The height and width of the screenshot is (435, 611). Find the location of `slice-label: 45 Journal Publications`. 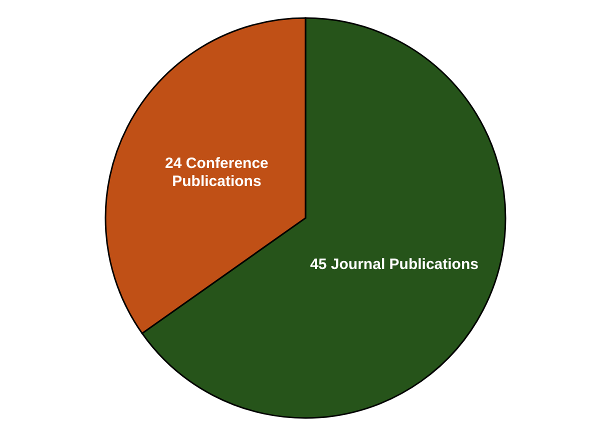

slice-label: 45 Journal Publications is located at coordinates (394, 265).